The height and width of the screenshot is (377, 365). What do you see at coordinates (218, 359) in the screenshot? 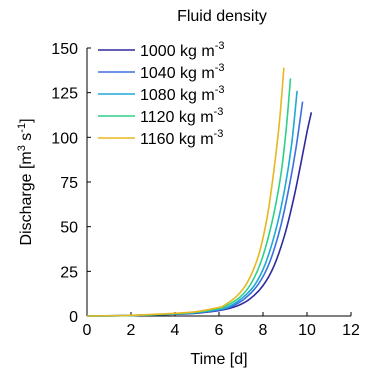
I see `x-axis-label: Time [d]` at bounding box center [218, 359].